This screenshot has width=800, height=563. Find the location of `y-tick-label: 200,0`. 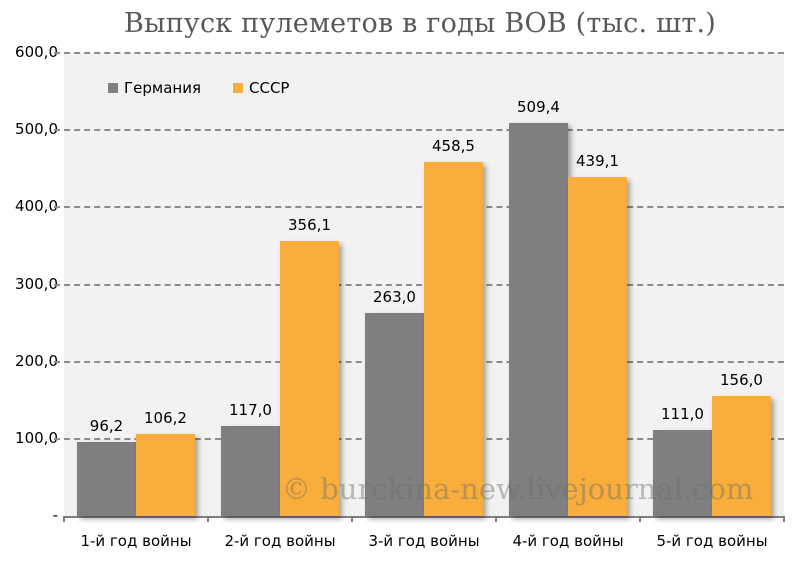

y-tick-label: 200,0 is located at coordinates (36, 360).